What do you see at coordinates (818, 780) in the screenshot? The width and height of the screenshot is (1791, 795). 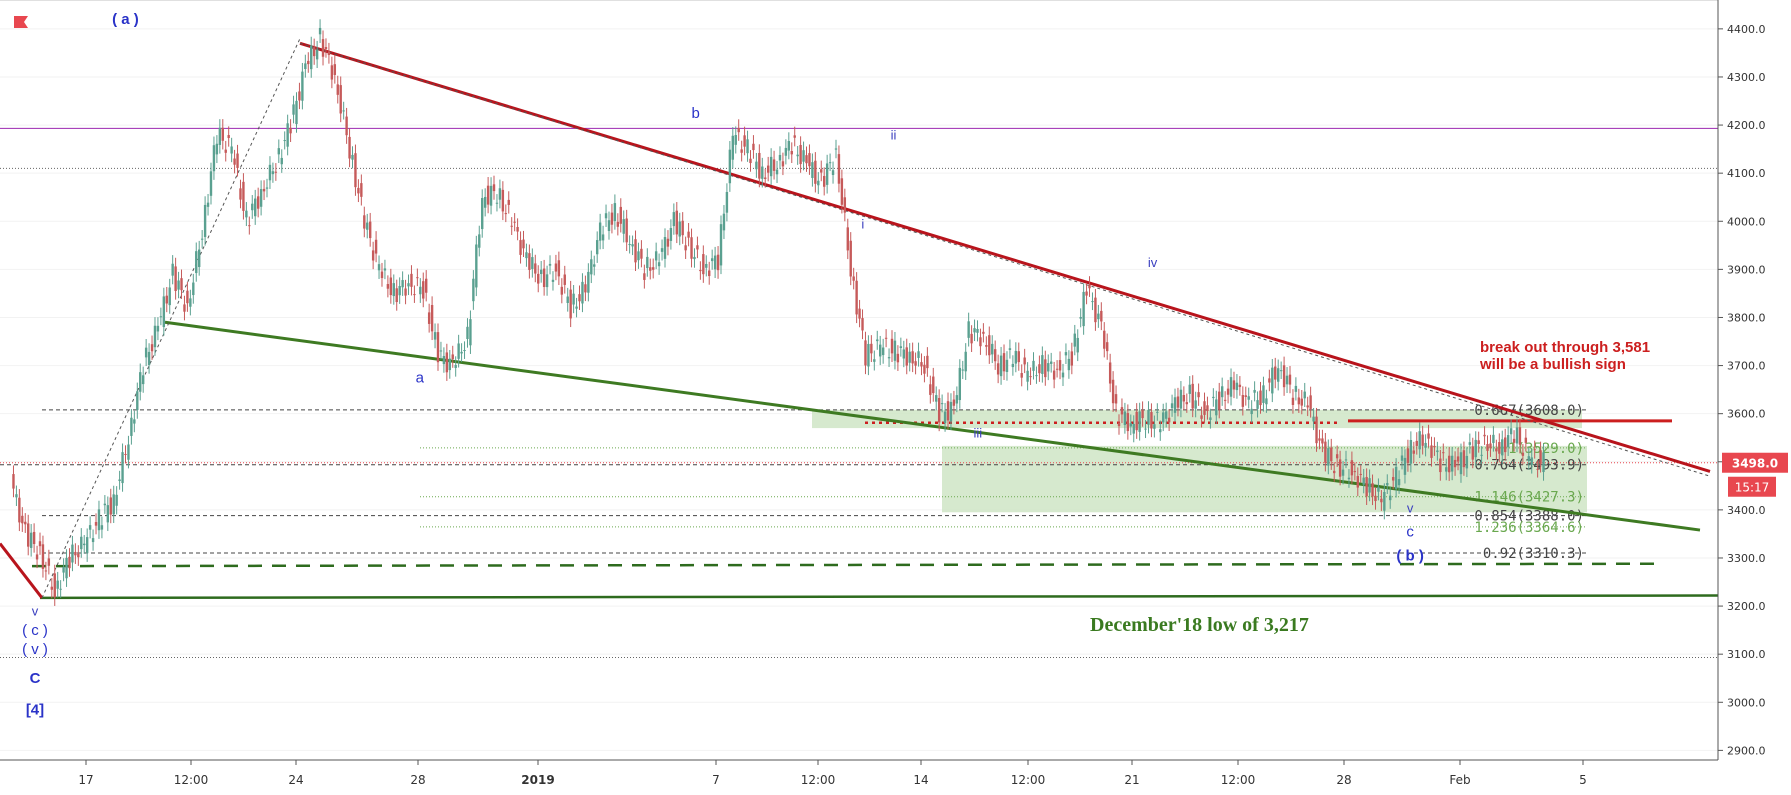 I see `x-tick-label: 12:00` at bounding box center [818, 780].